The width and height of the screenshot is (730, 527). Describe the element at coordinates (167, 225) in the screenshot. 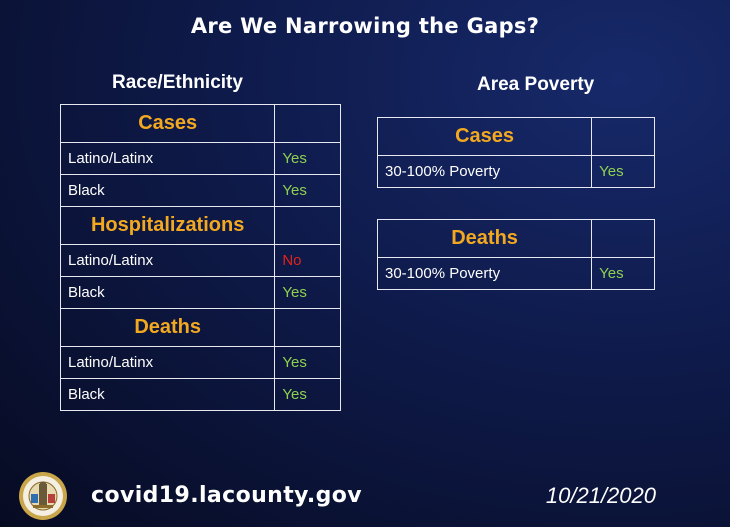

I see `hospitalizations-section-label: Hospitalizations` at that location.